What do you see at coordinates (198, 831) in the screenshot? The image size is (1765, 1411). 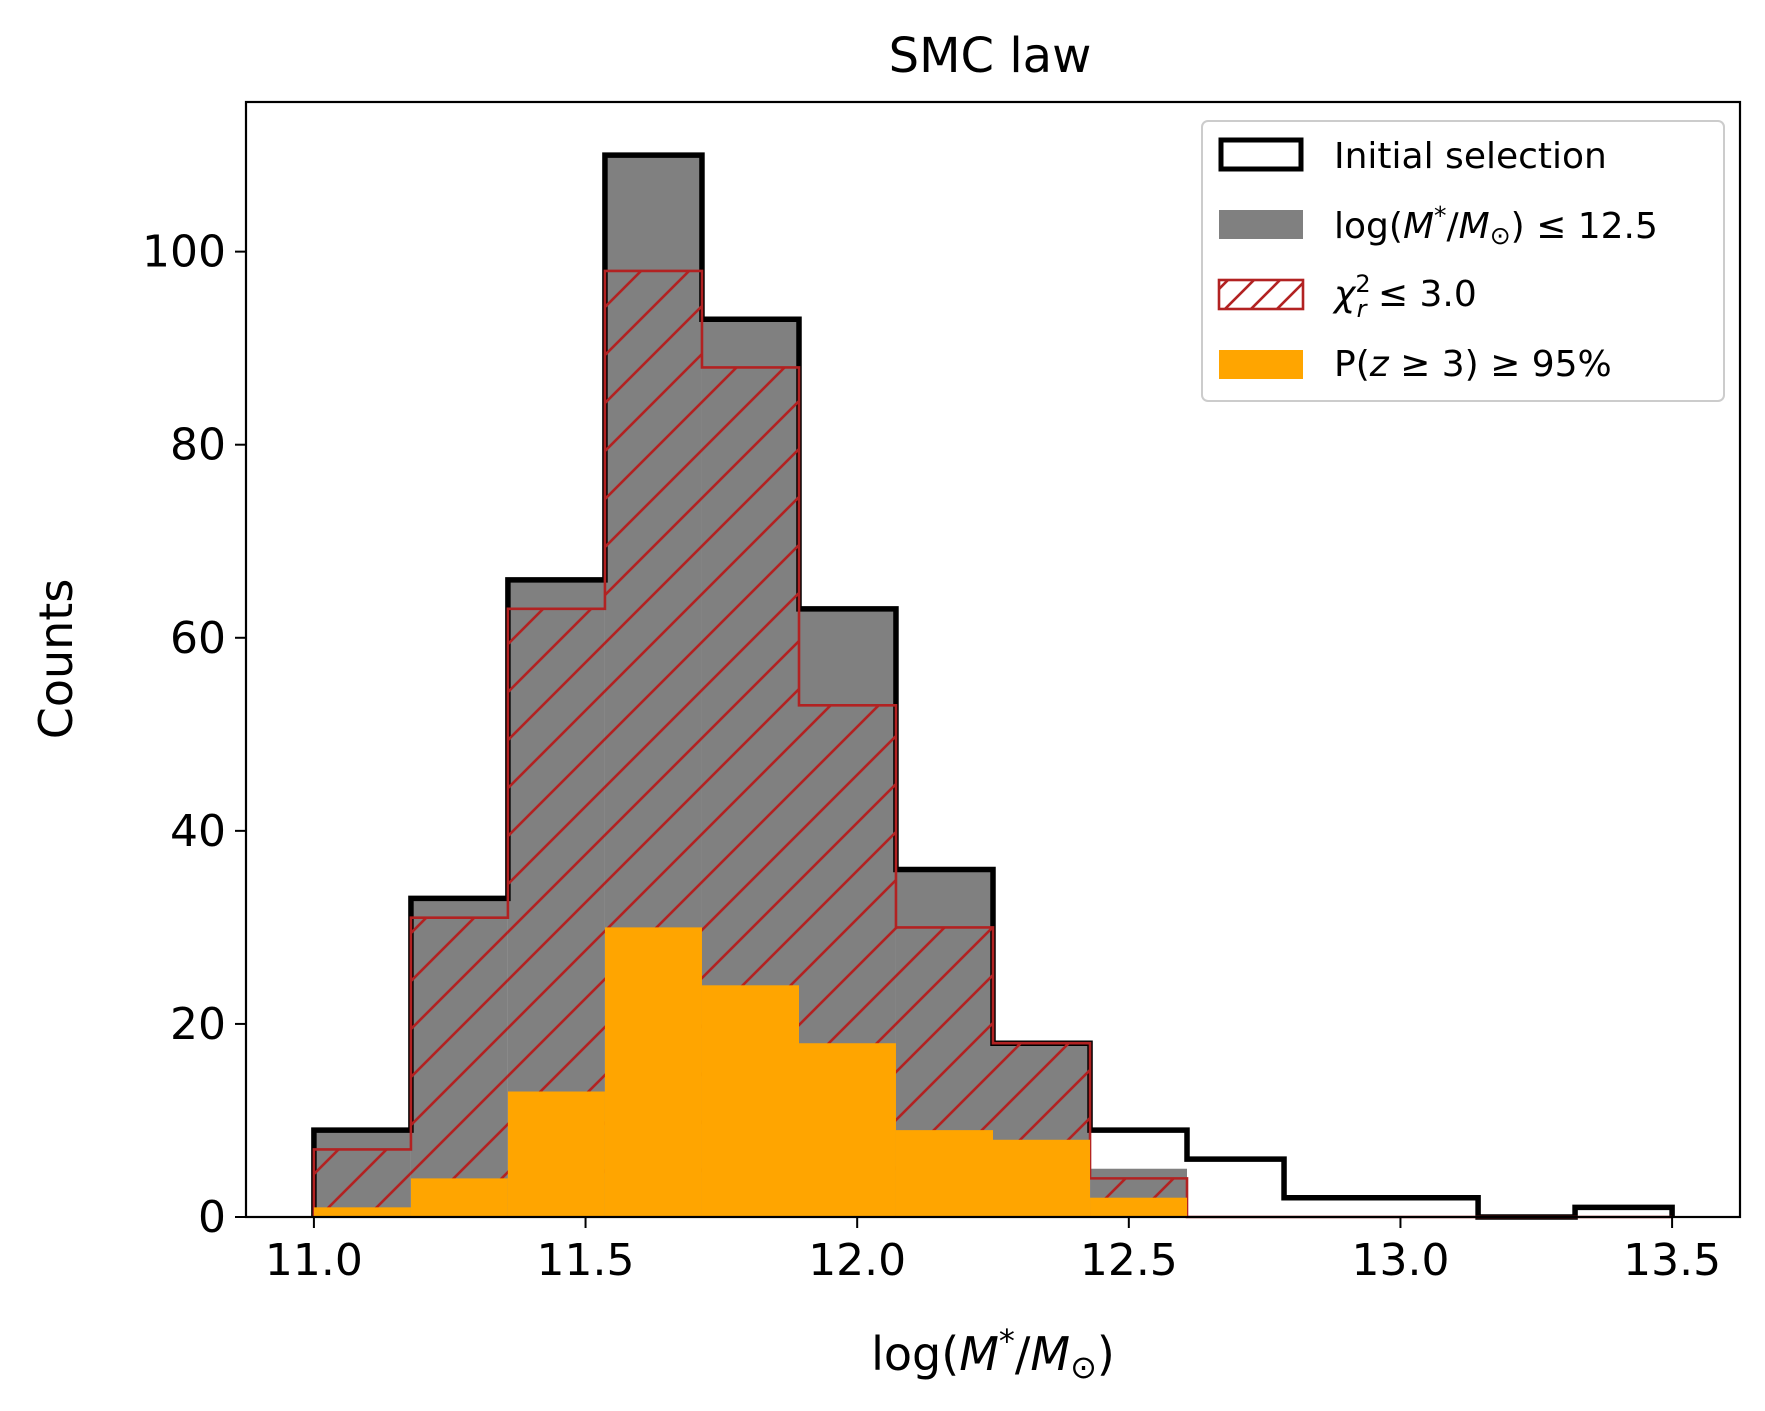 I see `y-tick-label: 40` at bounding box center [198, 831].